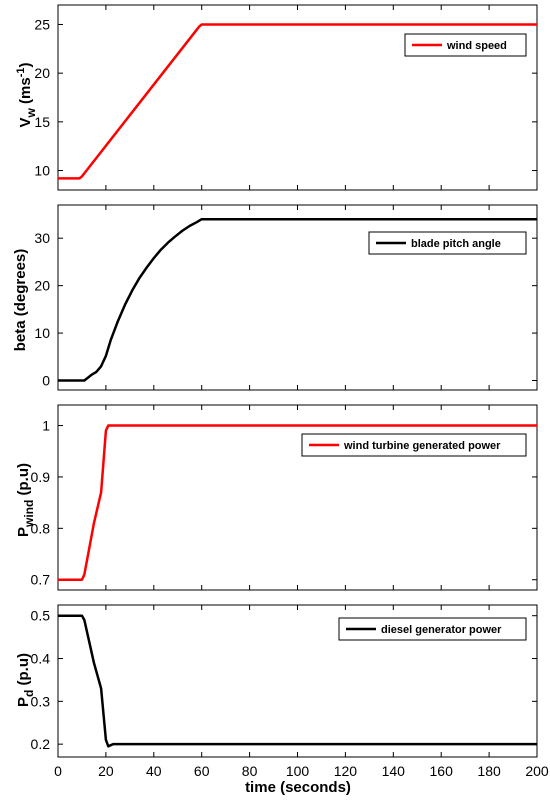  What do you see at coordinates (20, 300) in the screenshot?
I see `y-axis-label: beta (degrees)` at bounding box center [20, 300].